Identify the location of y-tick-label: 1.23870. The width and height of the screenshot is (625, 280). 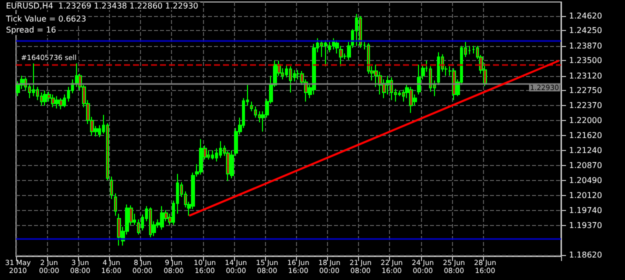
(585, 45).